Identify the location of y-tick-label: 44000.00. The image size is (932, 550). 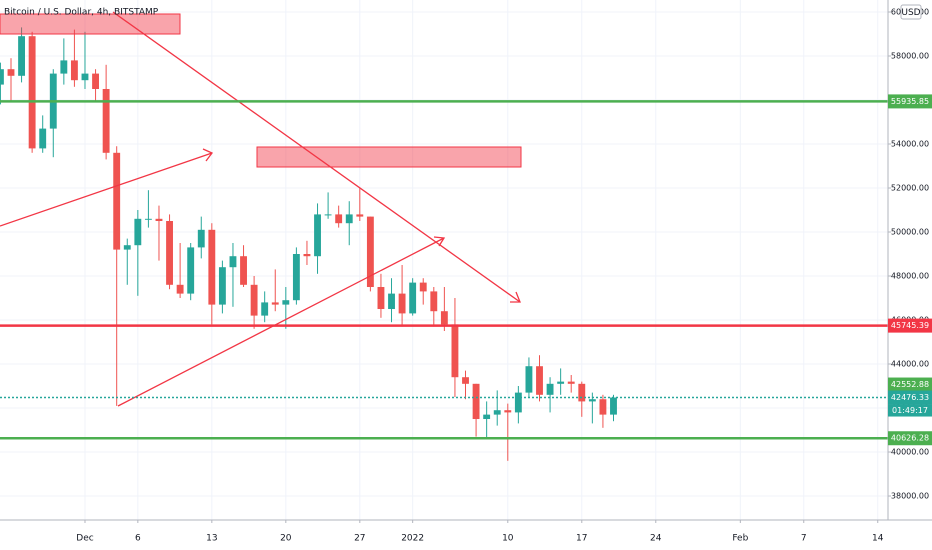
(910, 364).